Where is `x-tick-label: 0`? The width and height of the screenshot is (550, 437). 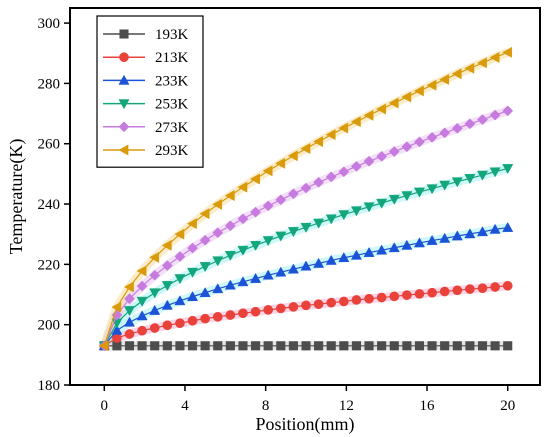
x-tick-label: 0 is located at coordinates (105, 406).